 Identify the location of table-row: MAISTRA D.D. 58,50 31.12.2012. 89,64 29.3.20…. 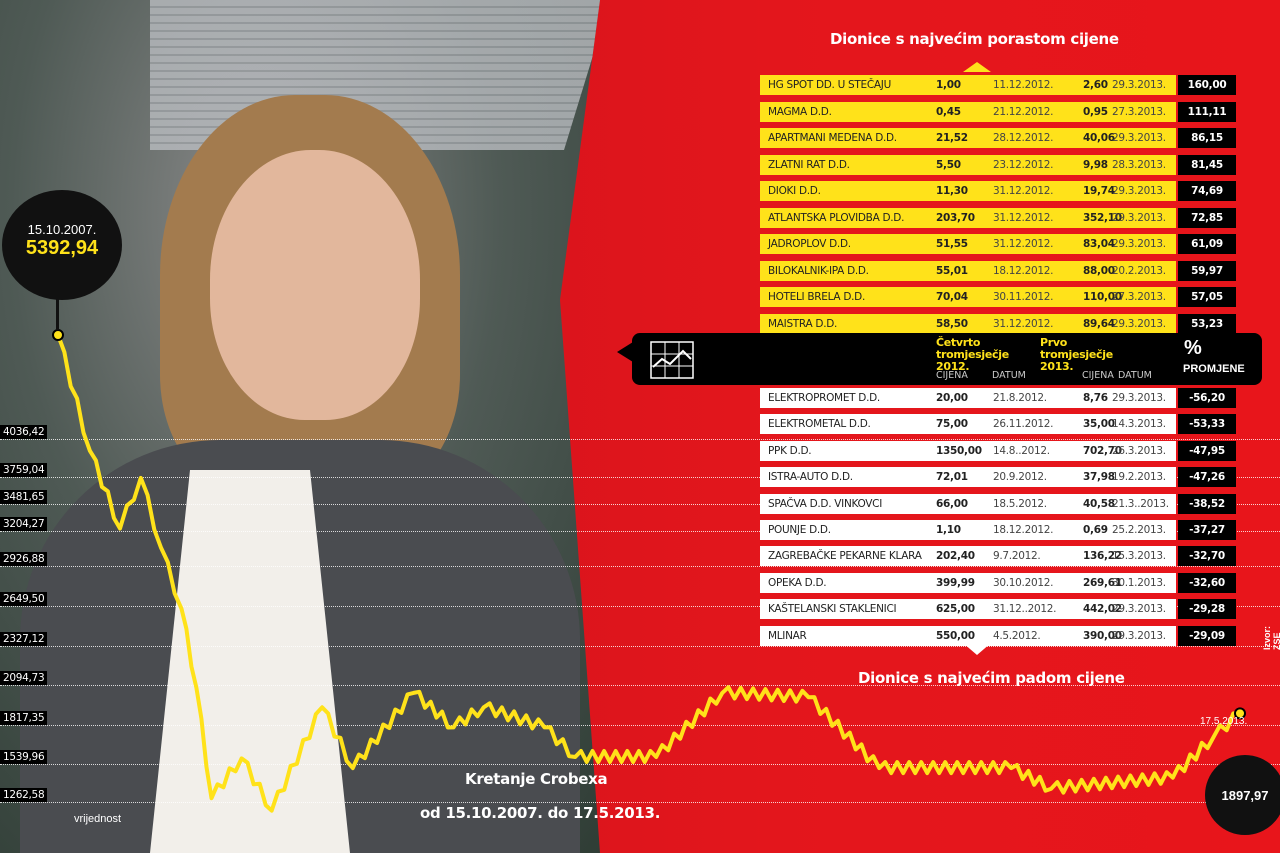
(998, 323).